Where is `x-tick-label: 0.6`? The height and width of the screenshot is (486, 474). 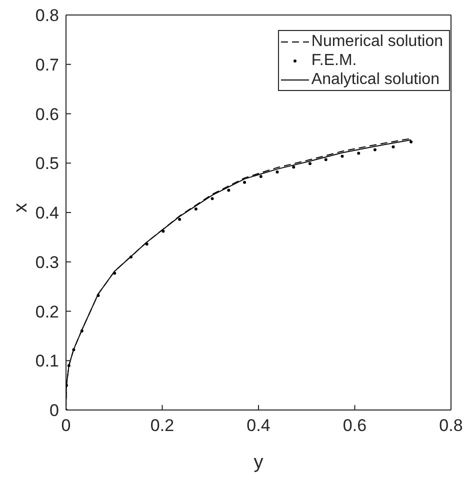 x-tick-label: 0.6 is located at coordinates (354, 426).